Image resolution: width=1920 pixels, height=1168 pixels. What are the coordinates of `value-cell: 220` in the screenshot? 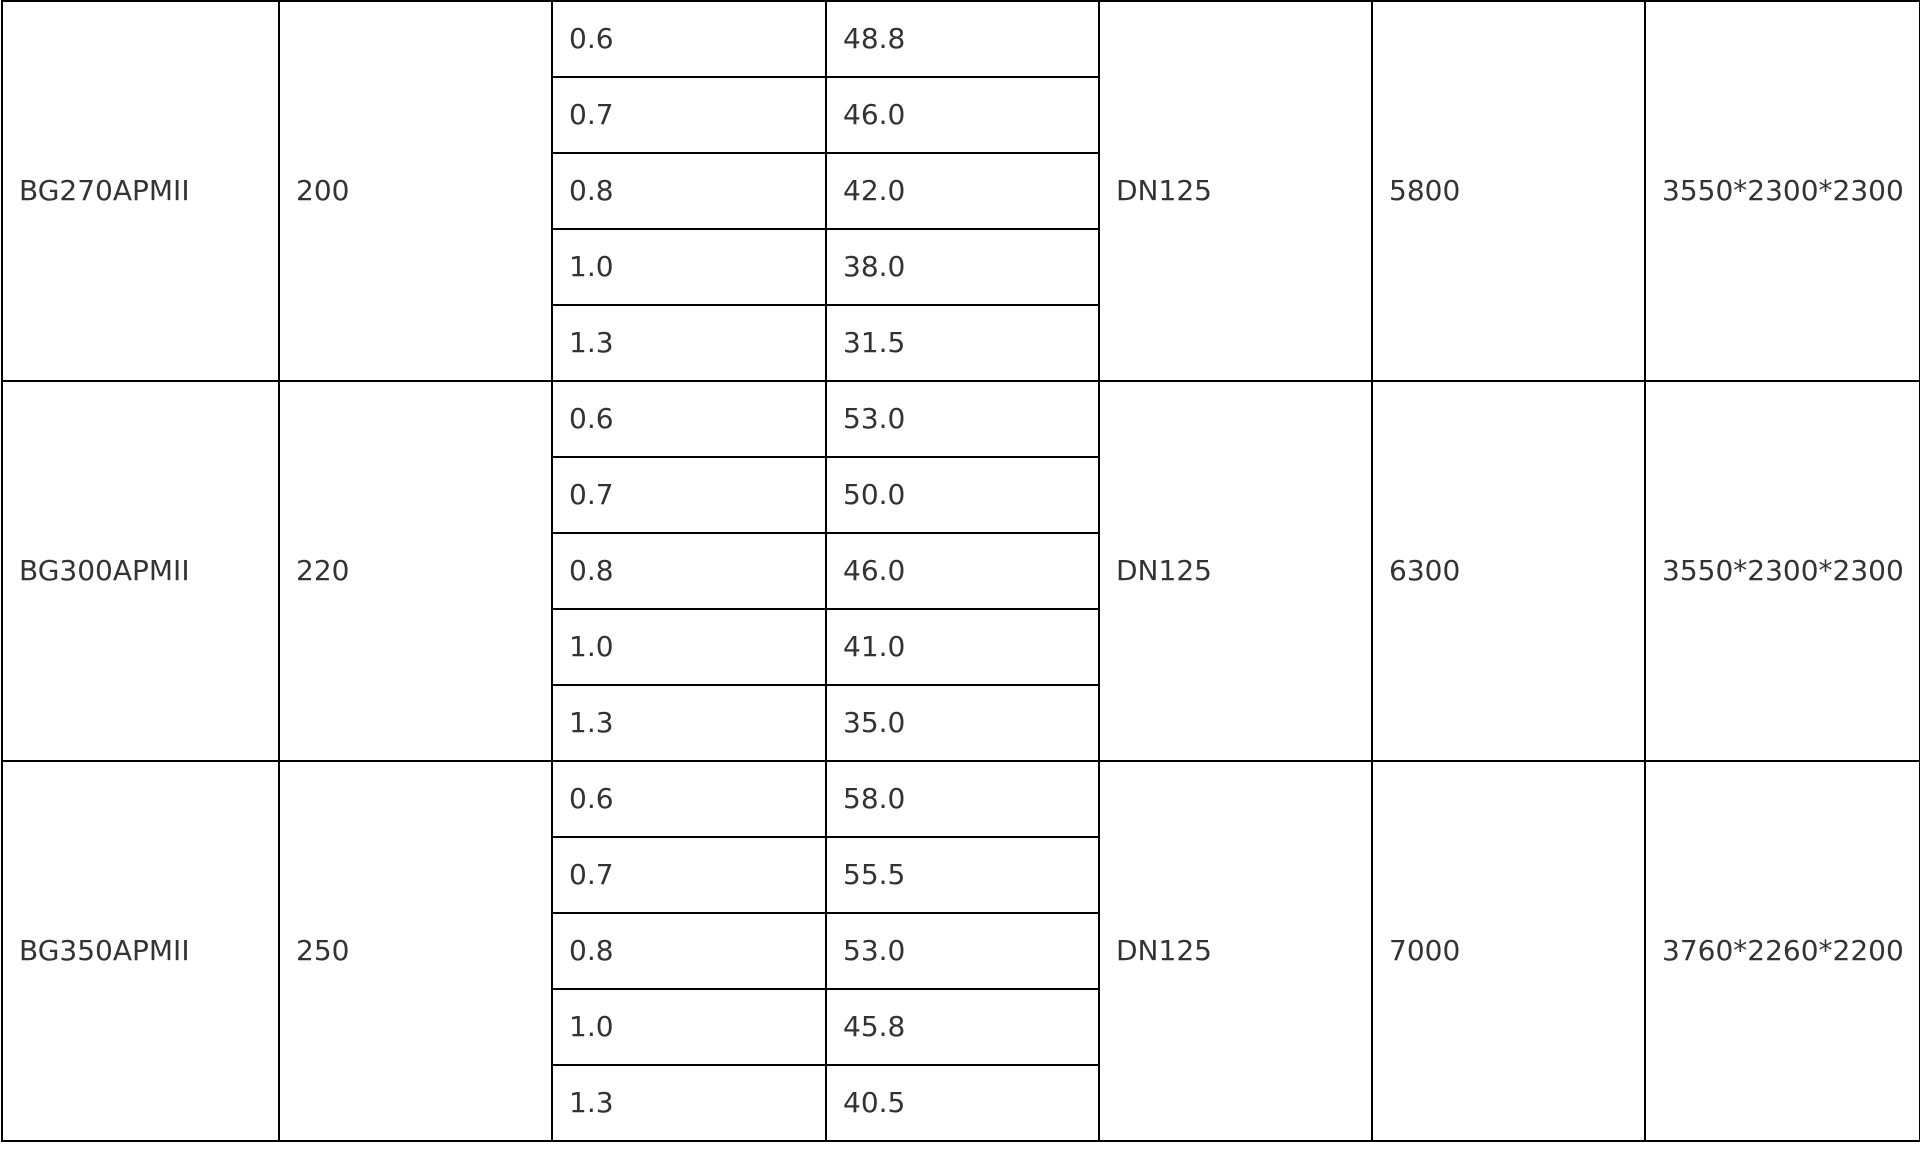 It's located at (415, 571).